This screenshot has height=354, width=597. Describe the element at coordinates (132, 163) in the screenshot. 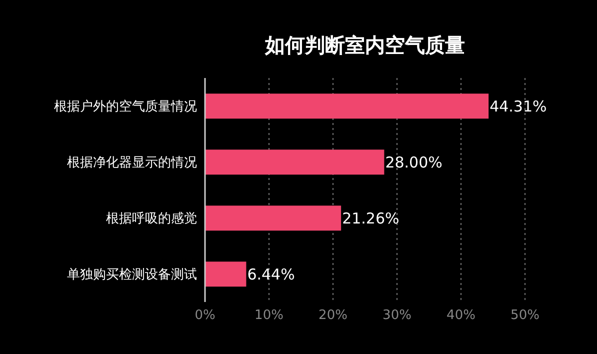

I see `y-tick-label: 根据净化器显示的情况` at that location.